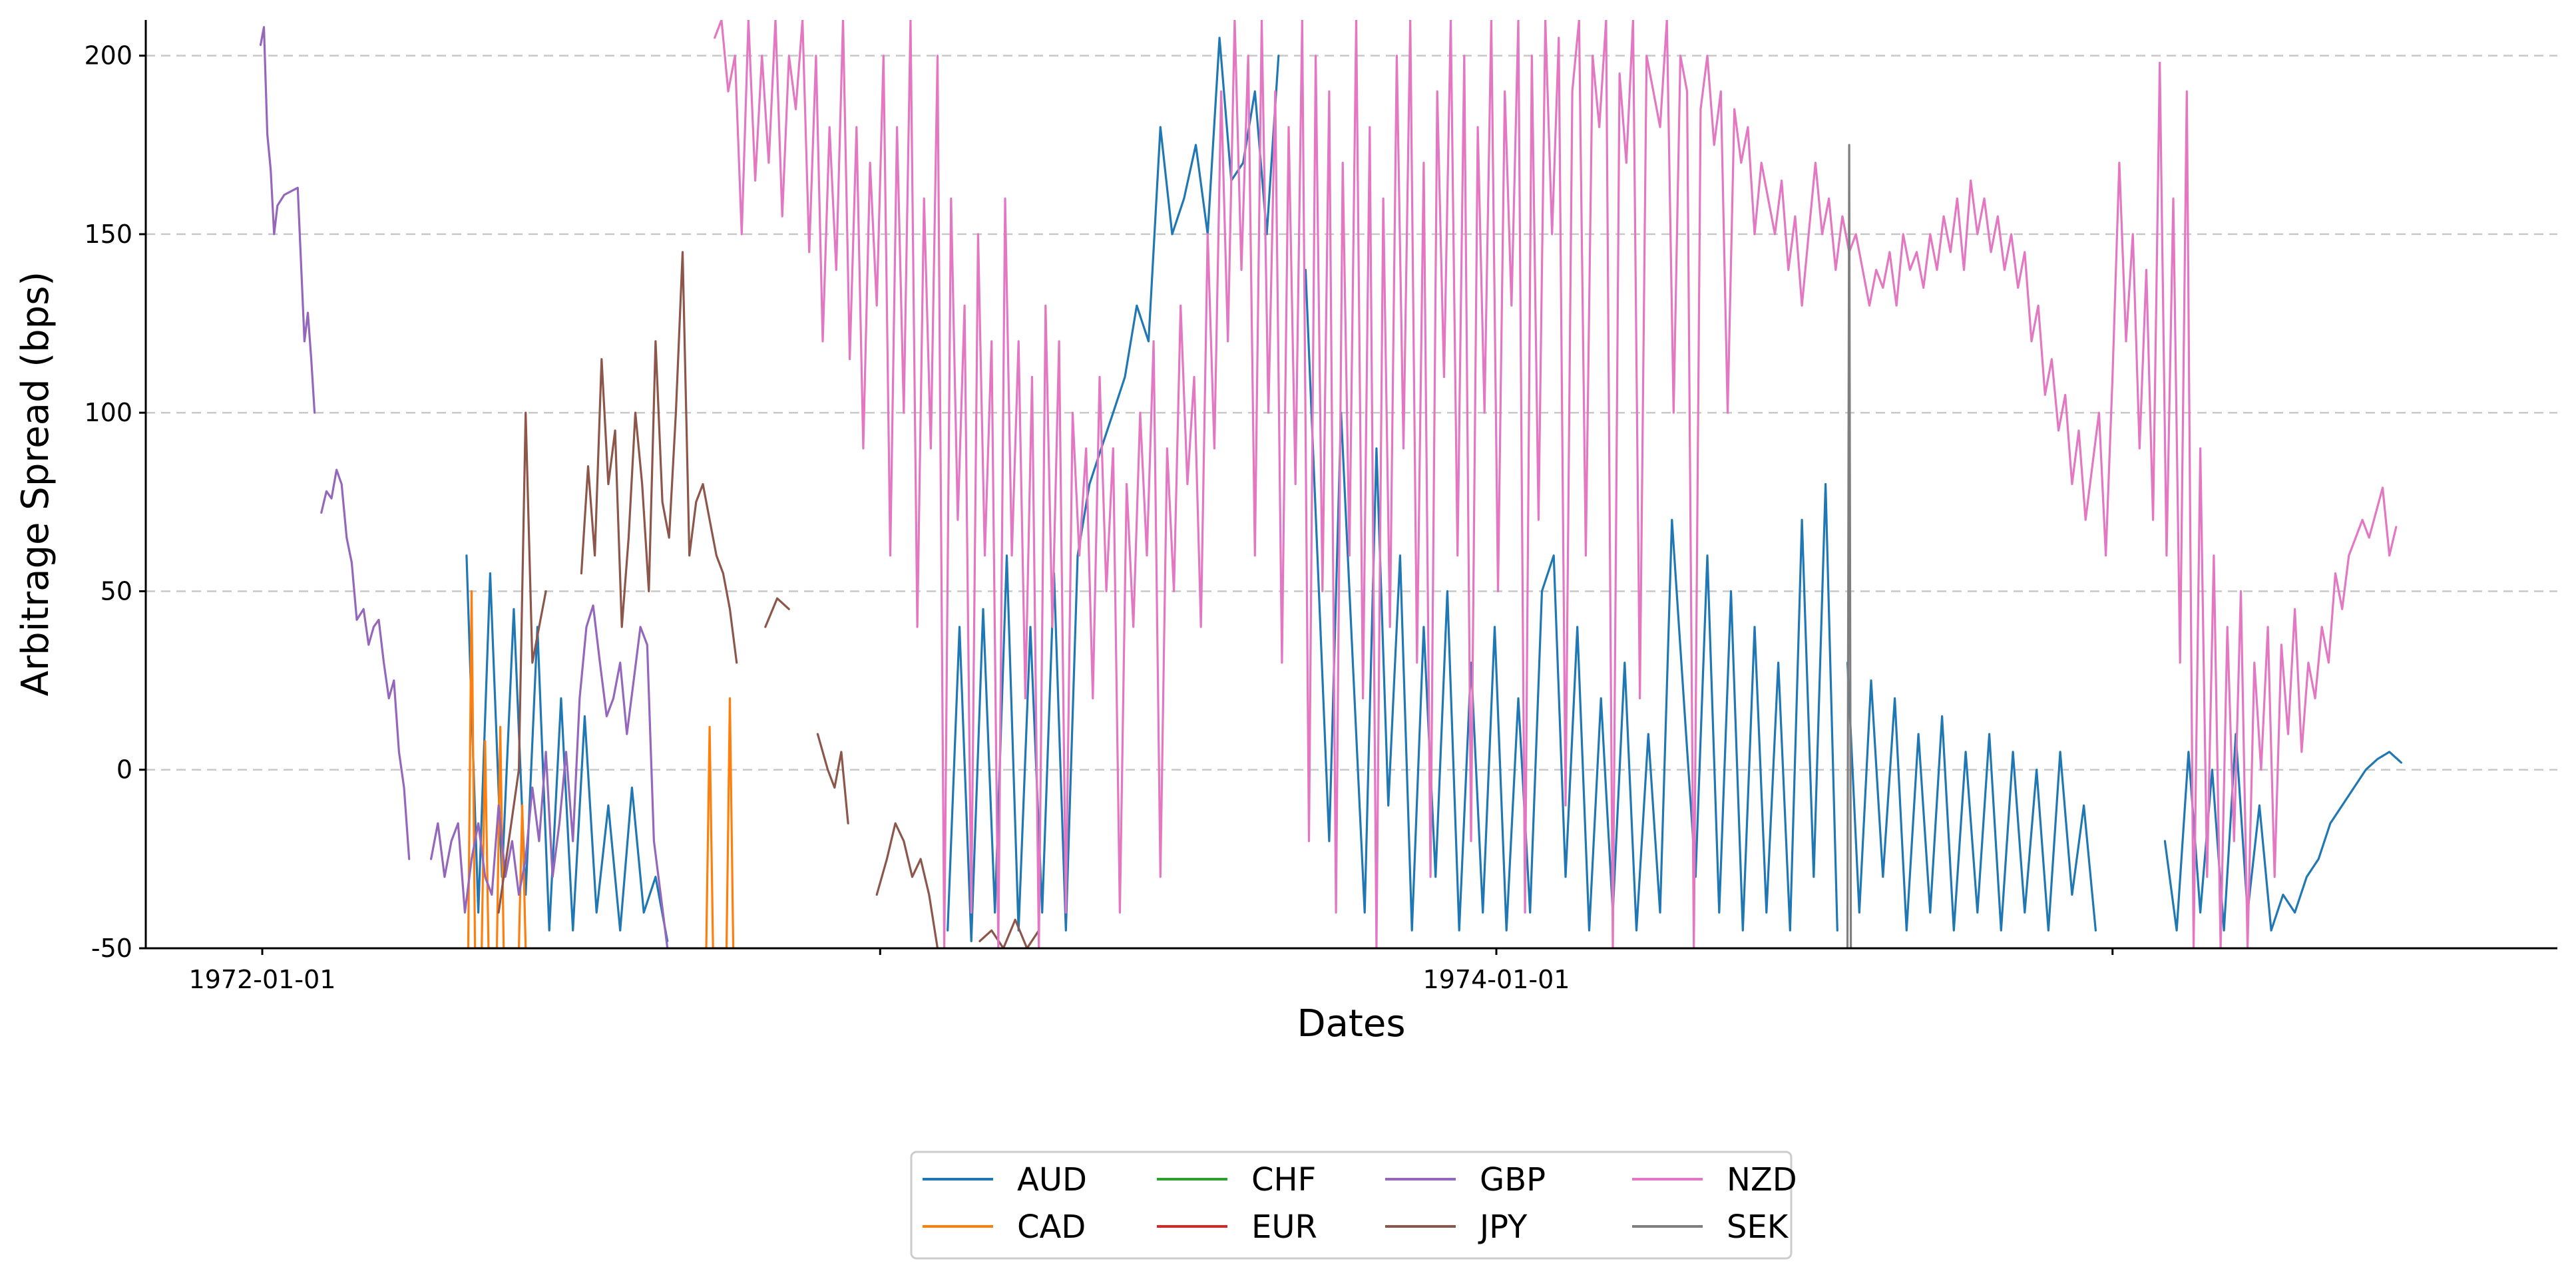 The image size is (2576, 1277). I want to click on legend-label: CHF, so click(1283, 1179).